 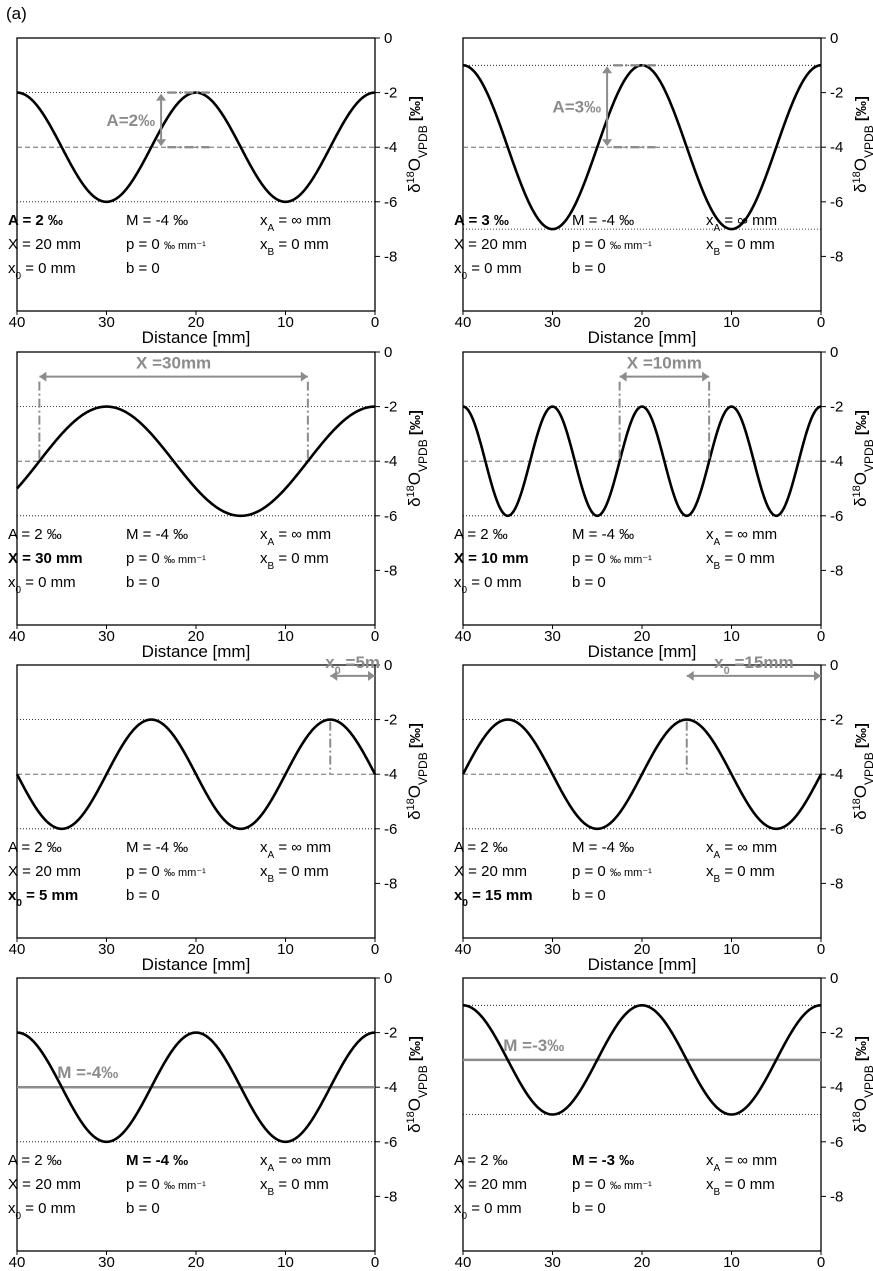 What do you see at coordinates (488, 585) in the screenshot?
I see `param-x0-text: x0 = 0 mm` at bounding box center [488, 585].